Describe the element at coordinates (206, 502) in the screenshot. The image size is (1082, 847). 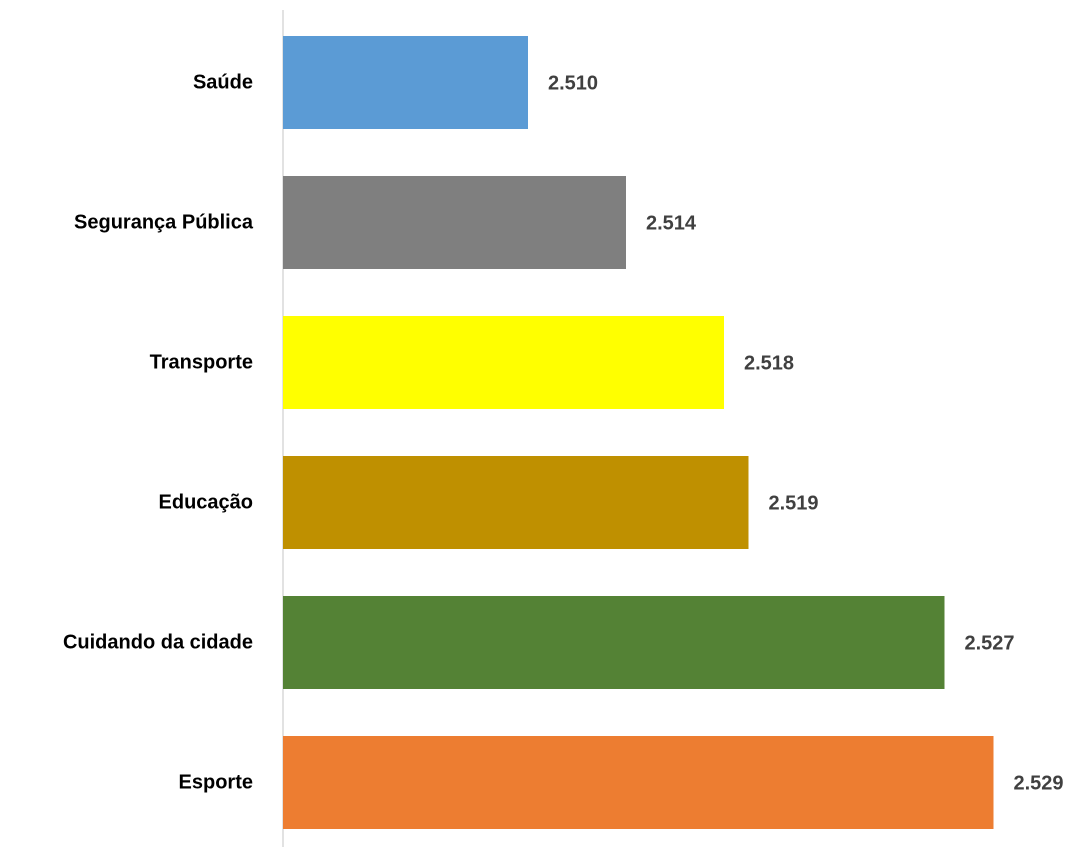
I see `y-tick-label: Educação` at that location.